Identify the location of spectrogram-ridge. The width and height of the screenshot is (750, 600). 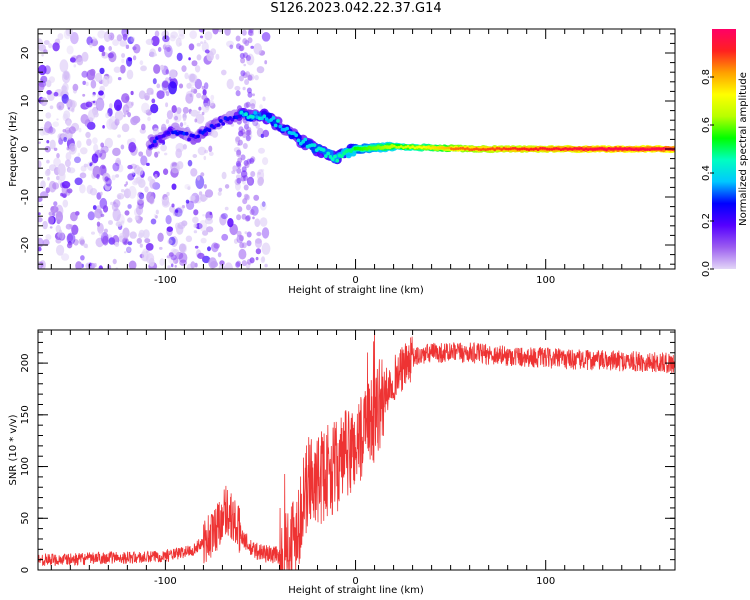
(410, 136).